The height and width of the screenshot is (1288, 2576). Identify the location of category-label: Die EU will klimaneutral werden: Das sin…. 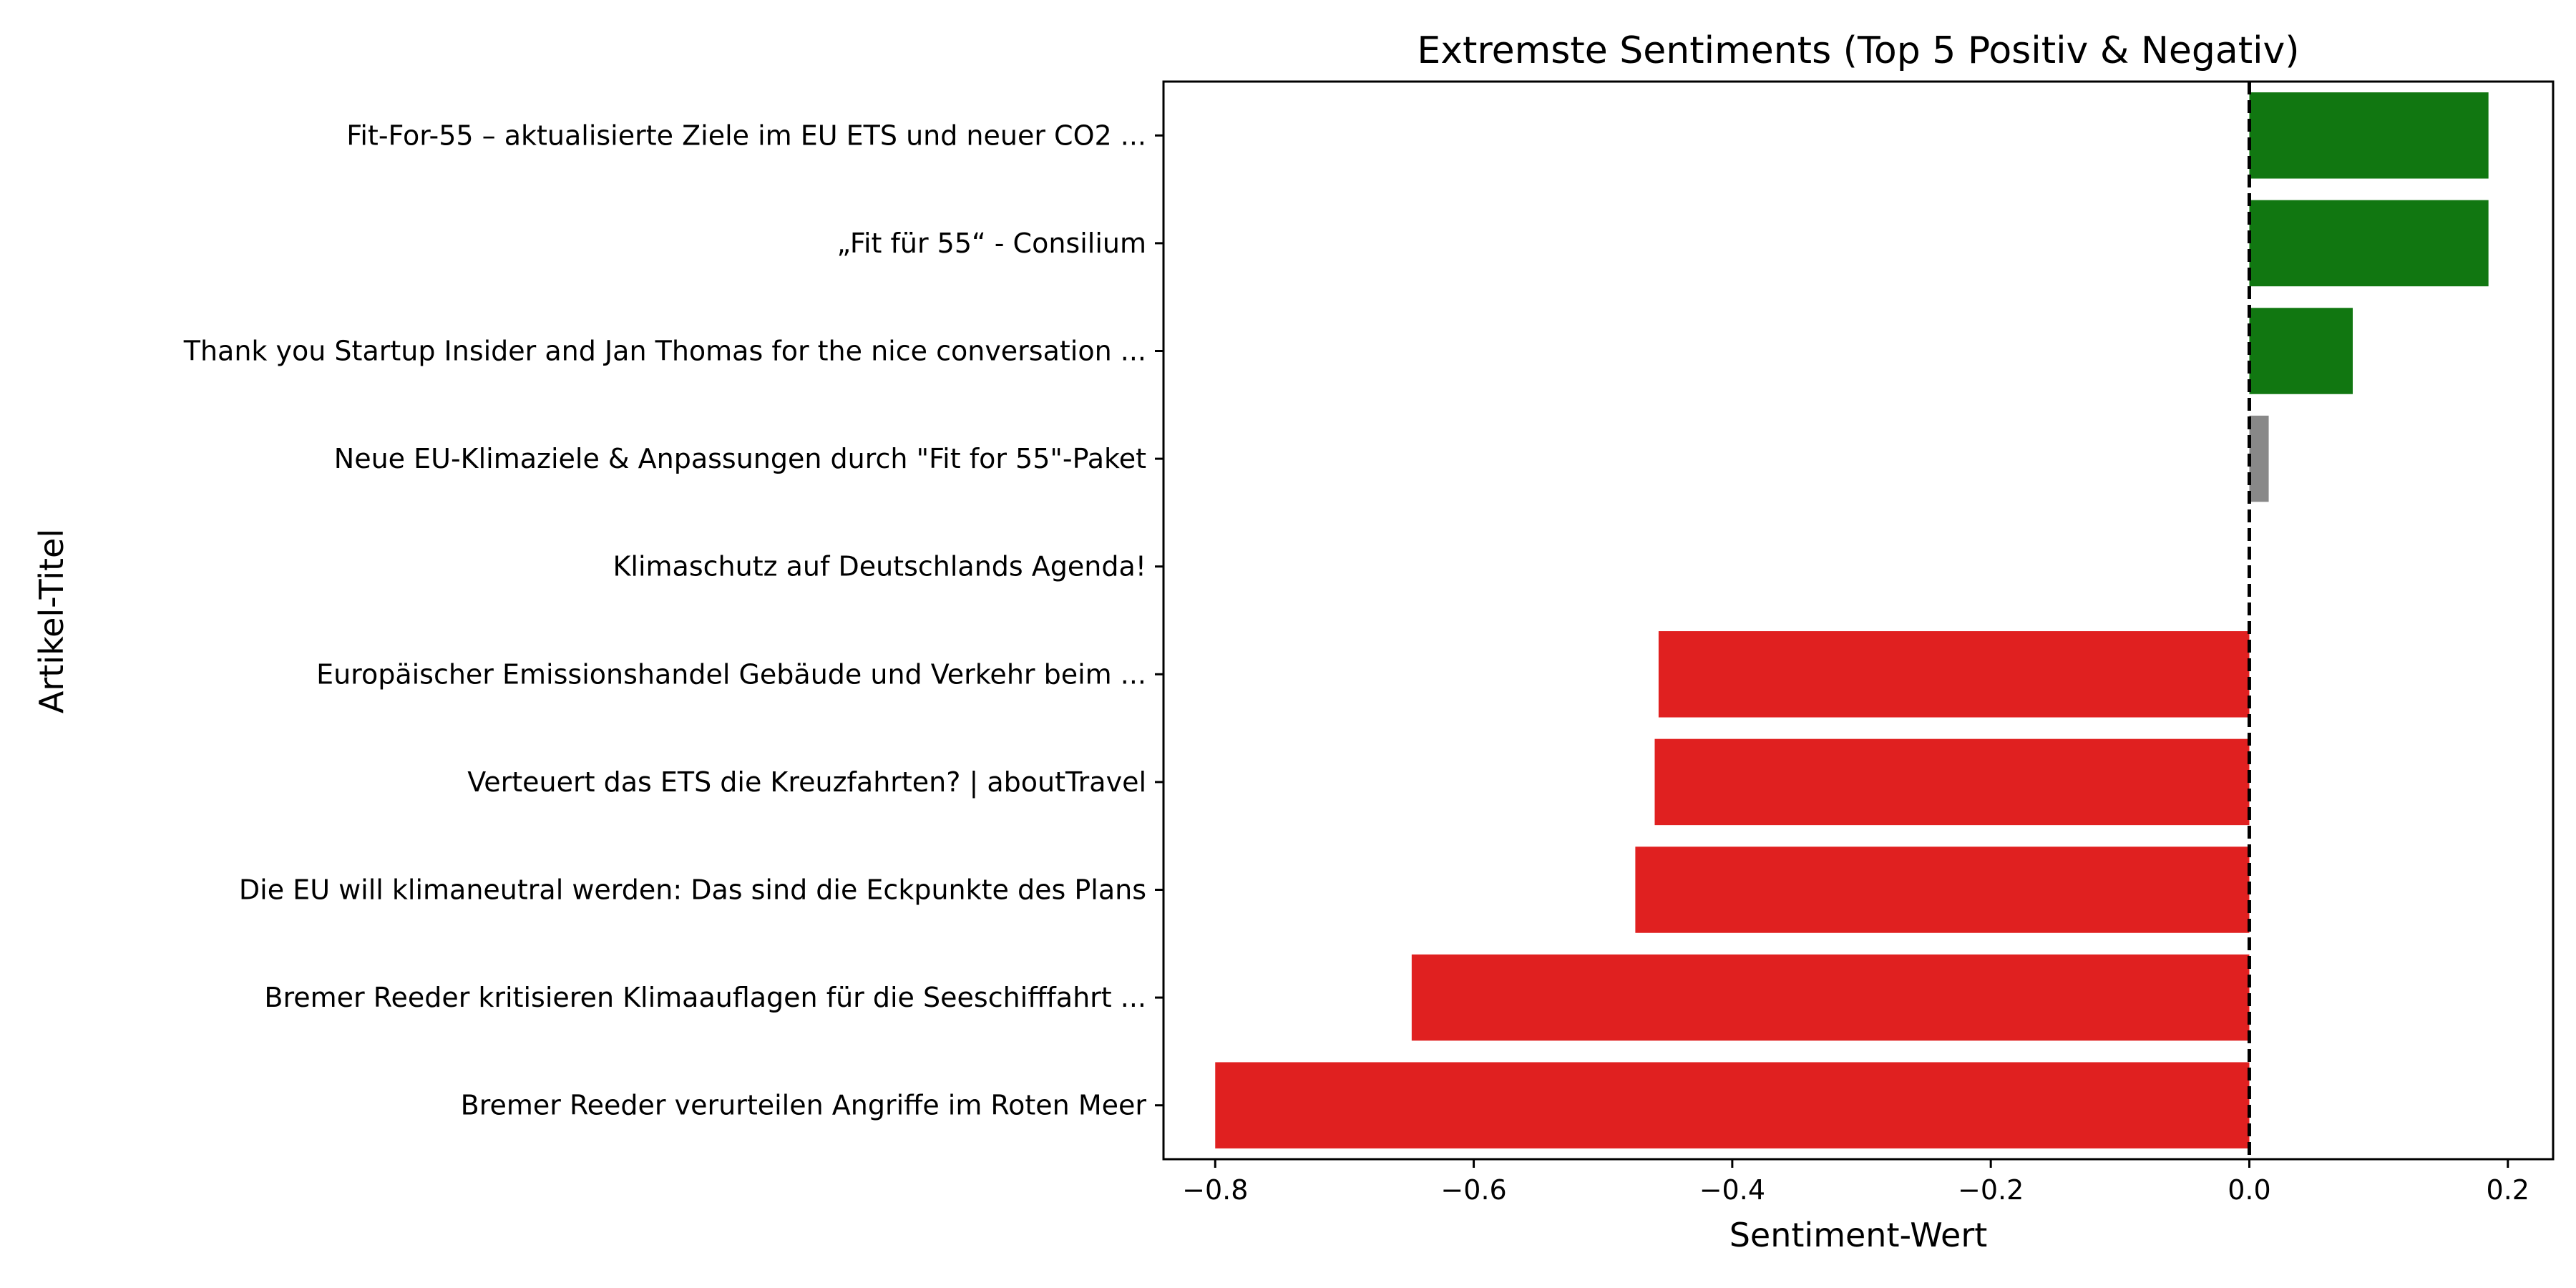
(692, 890).